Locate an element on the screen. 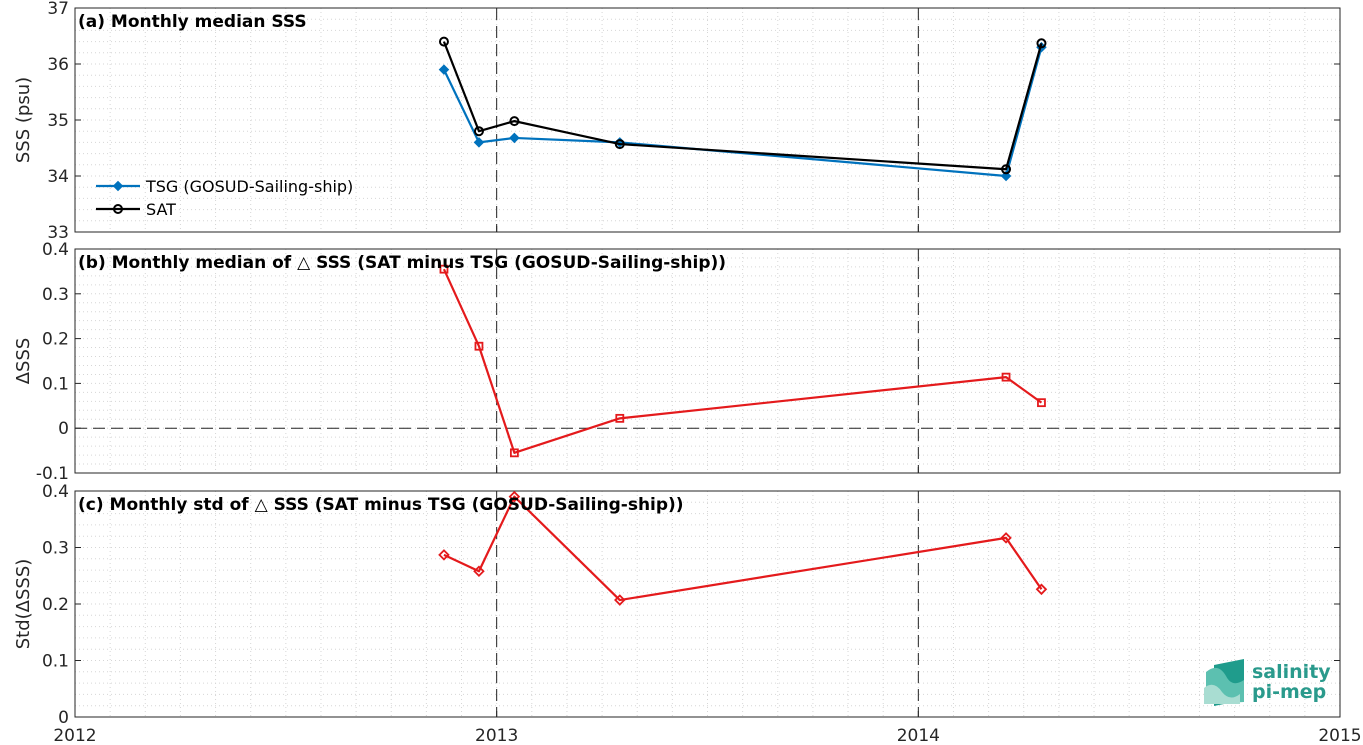  x-tick-label: 2012 is located at coordinates (74, 735).